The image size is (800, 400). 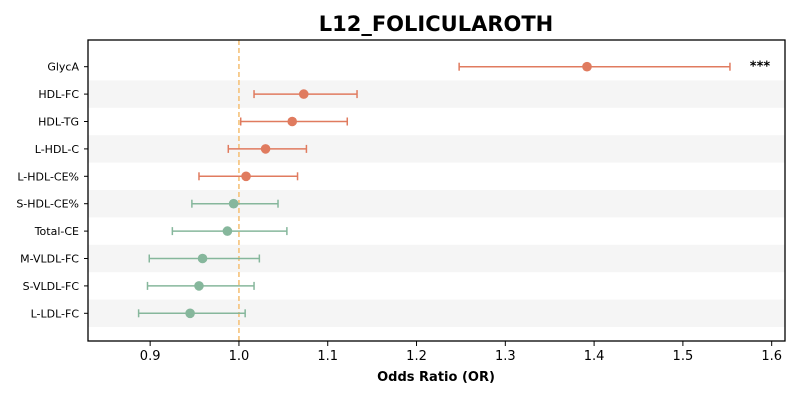 I want to click on x-tick-label: 1.5, so click(x=683, y=356).